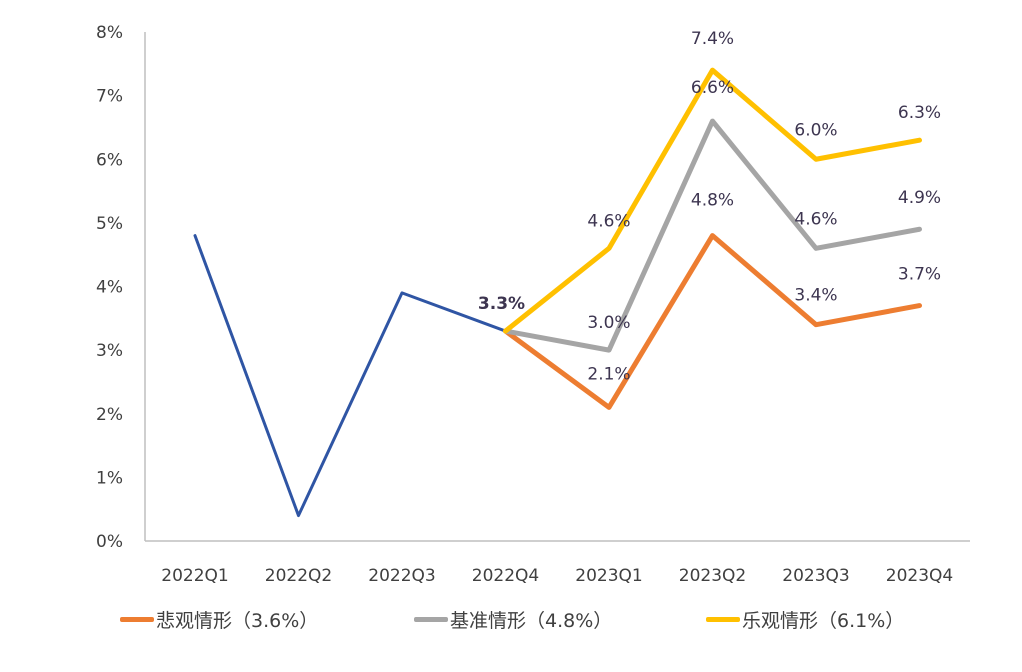 The height and width of the screenshot is (672, 1022). Describe the element at coordinates (712, 39) in the screenshot. I see `data-label-optimistic: 7.4%` at that location.